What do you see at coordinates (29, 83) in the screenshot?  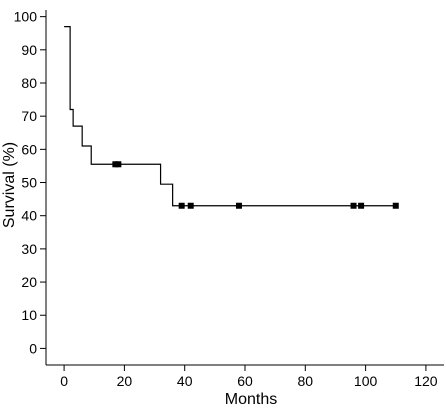 I see `y-tick-label: 80` at bounding box center [29, 83].